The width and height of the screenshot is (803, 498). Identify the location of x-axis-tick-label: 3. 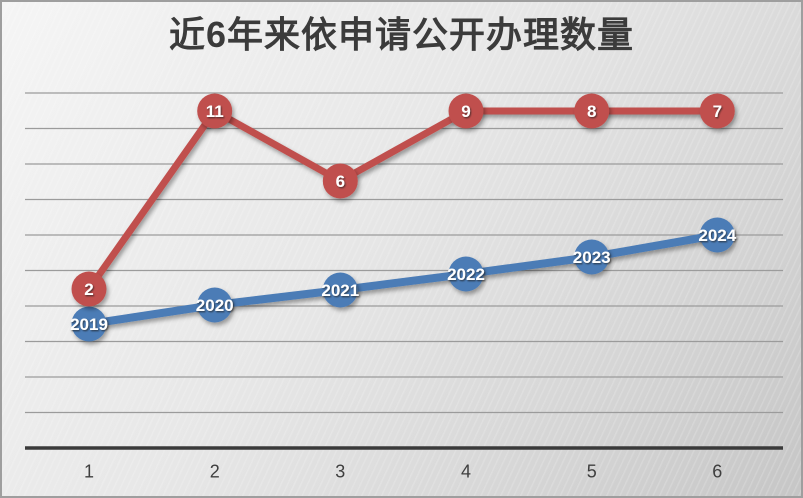
(340, 471).